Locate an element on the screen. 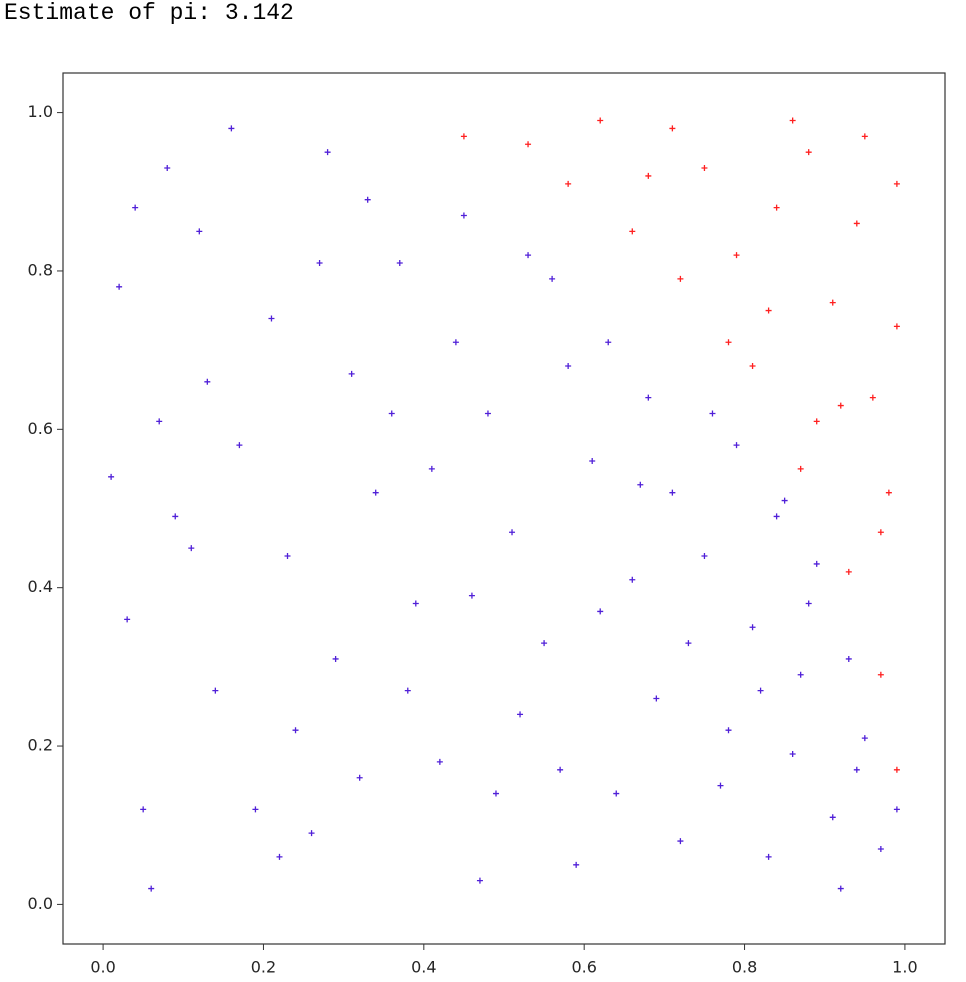 This screenshot has width=966, height=982. x-tick-label: 0.0 is located at coordinates (102, 967).